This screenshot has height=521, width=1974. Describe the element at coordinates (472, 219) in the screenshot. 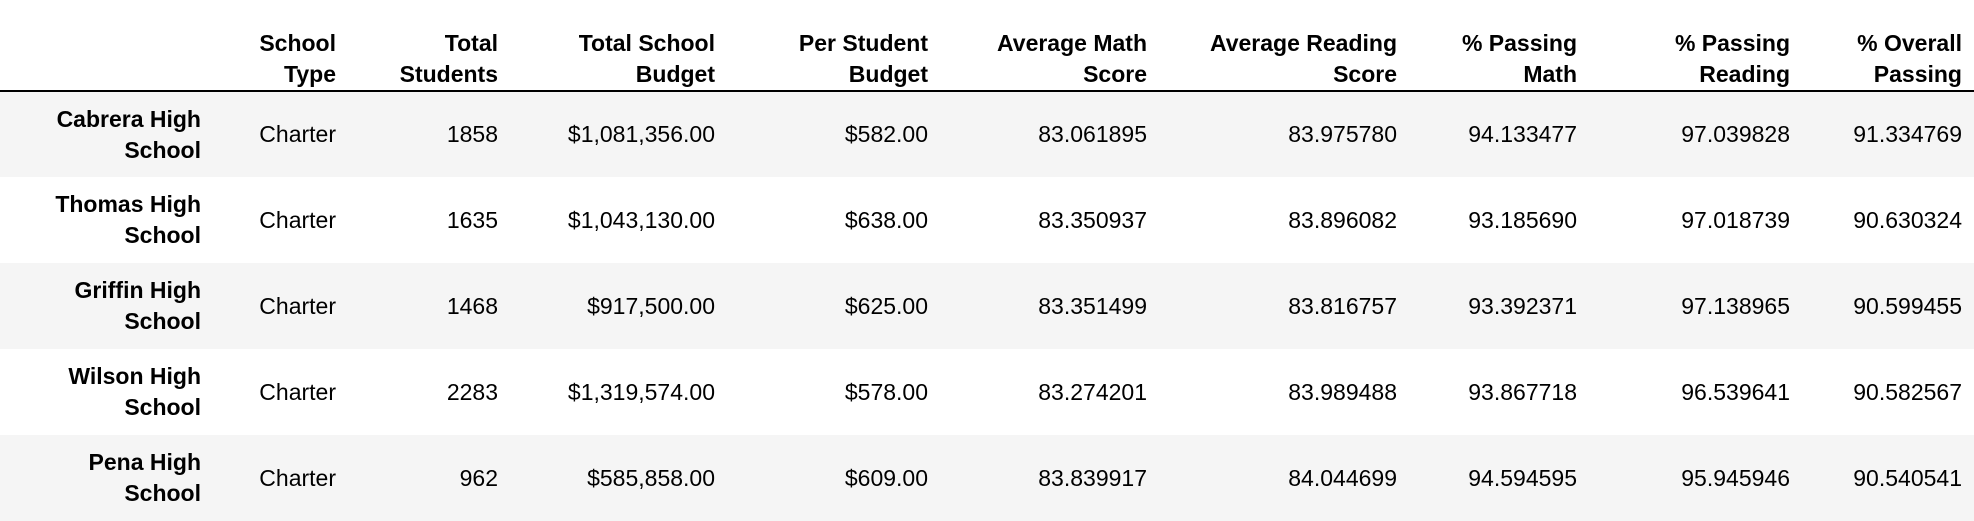

I see `table-cell: 1635` at that location.